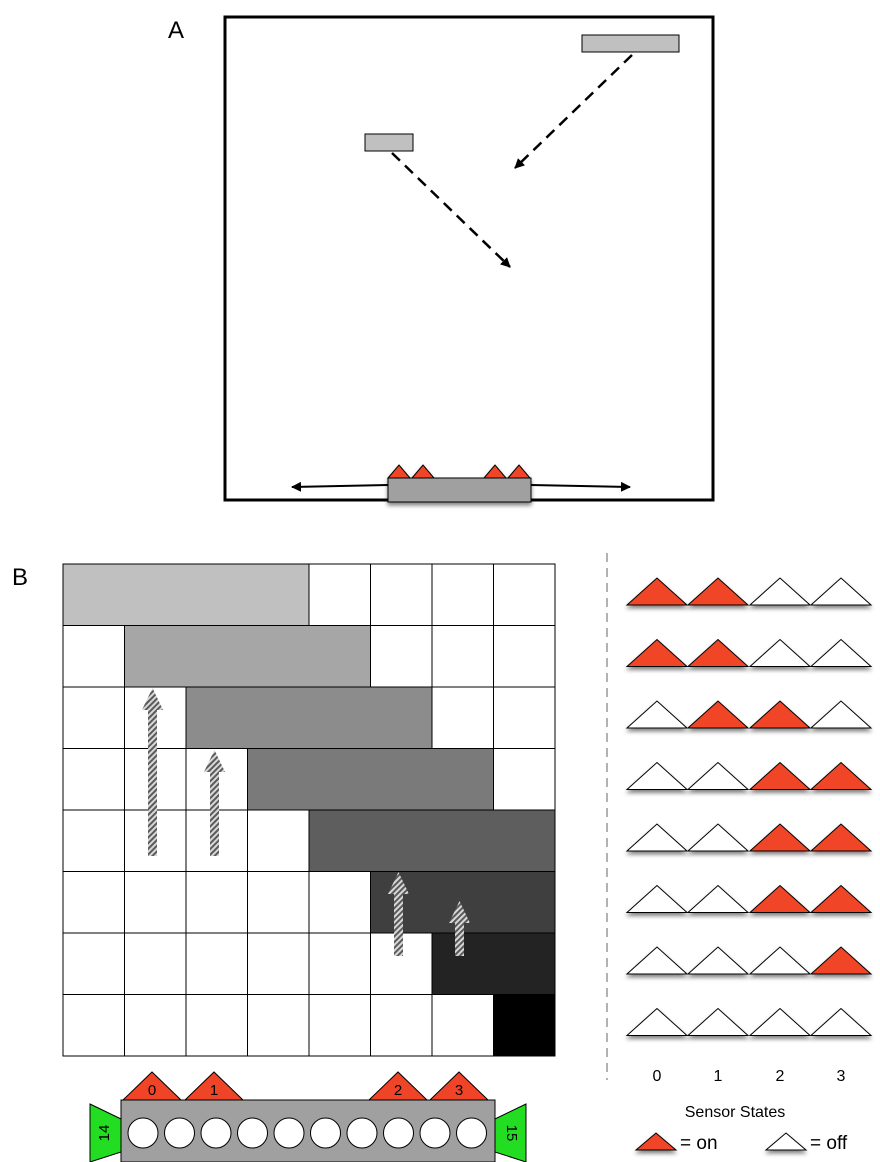  What do you see at coordinates (459, 483) in the screenshot?
I see `paddle-agent` at bounding box center [459, 483].